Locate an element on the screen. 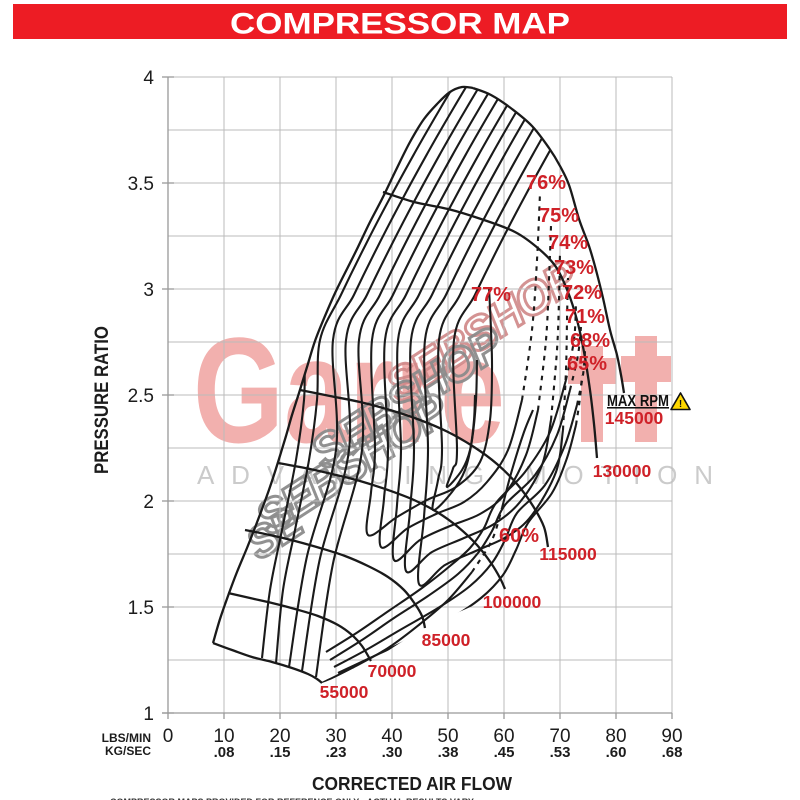 Image resolution: width=800 pixels, height=800 pixels. svg-text: 76% is located at coordinates (546, 183).